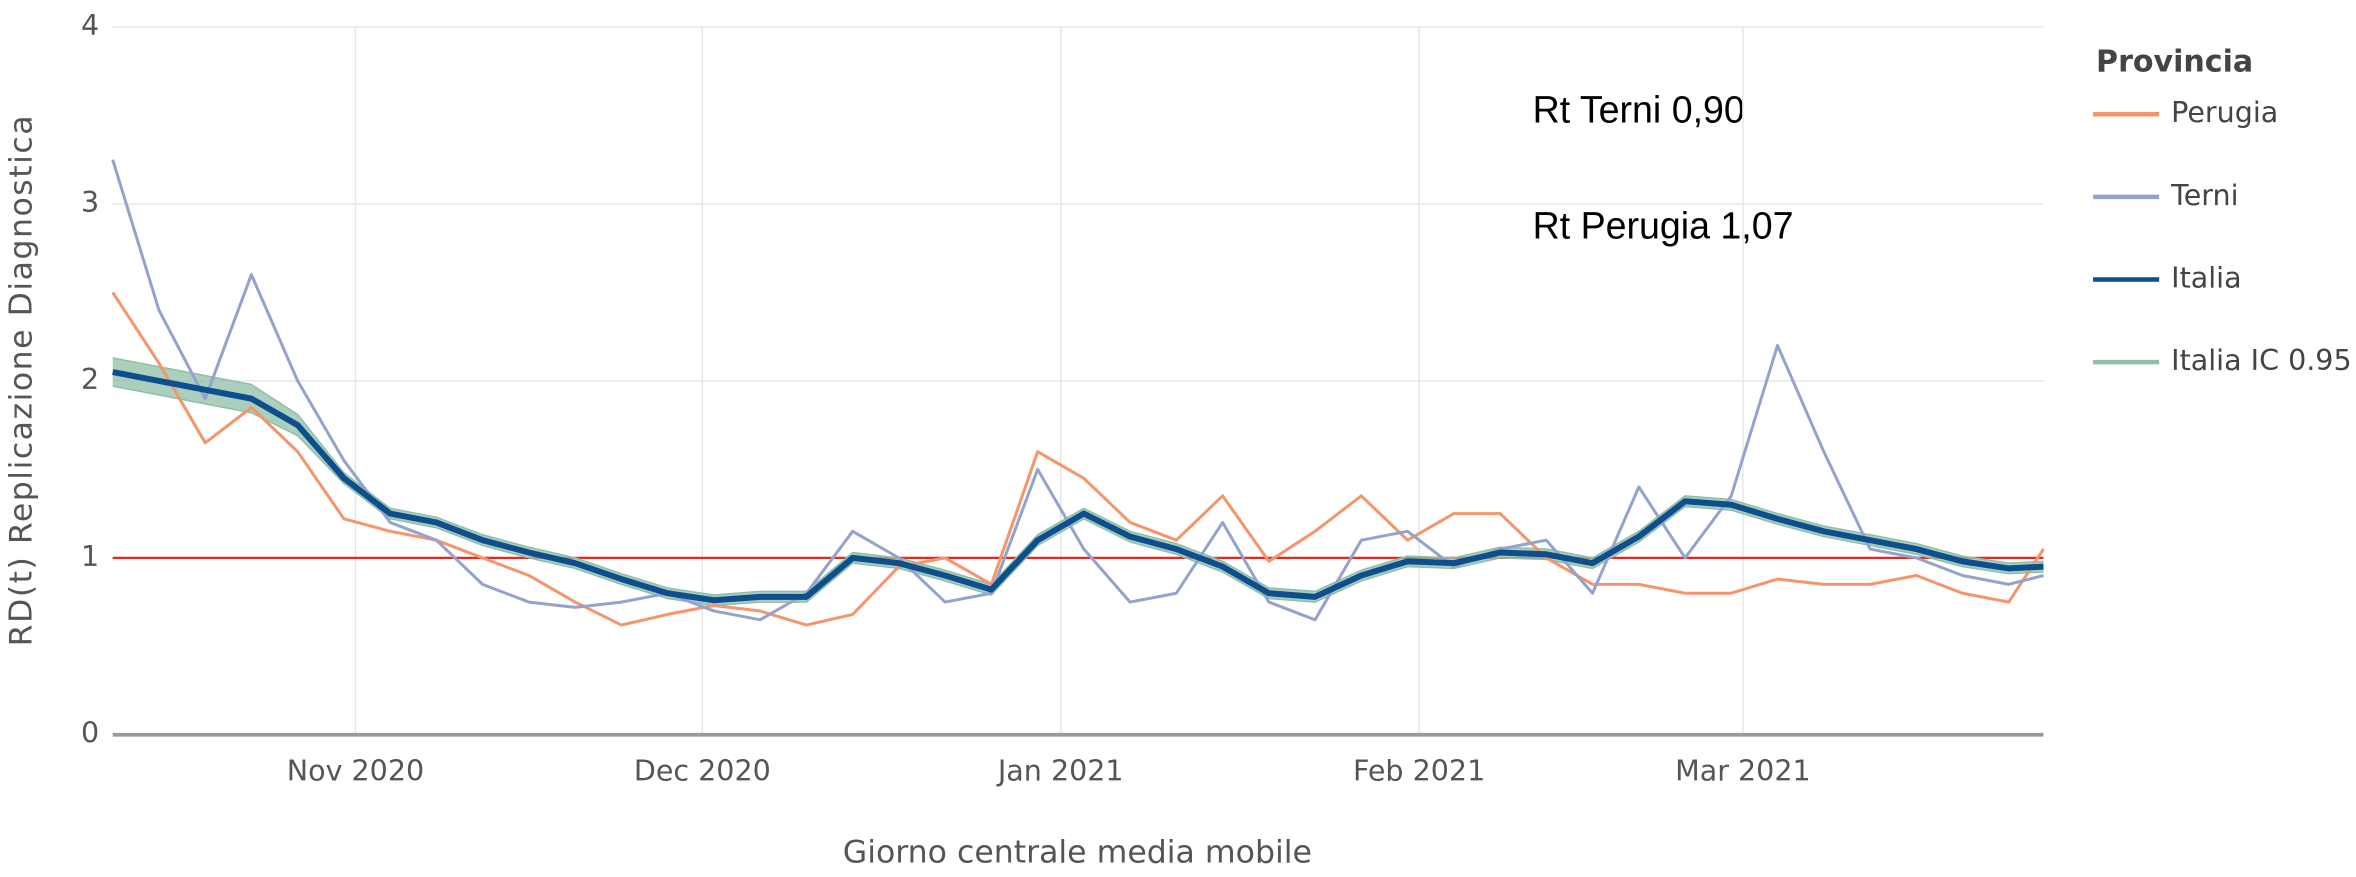  Describe the element at coordinates (90, 556) in the screenshot. I see `y-tick-label: 1` at that location.